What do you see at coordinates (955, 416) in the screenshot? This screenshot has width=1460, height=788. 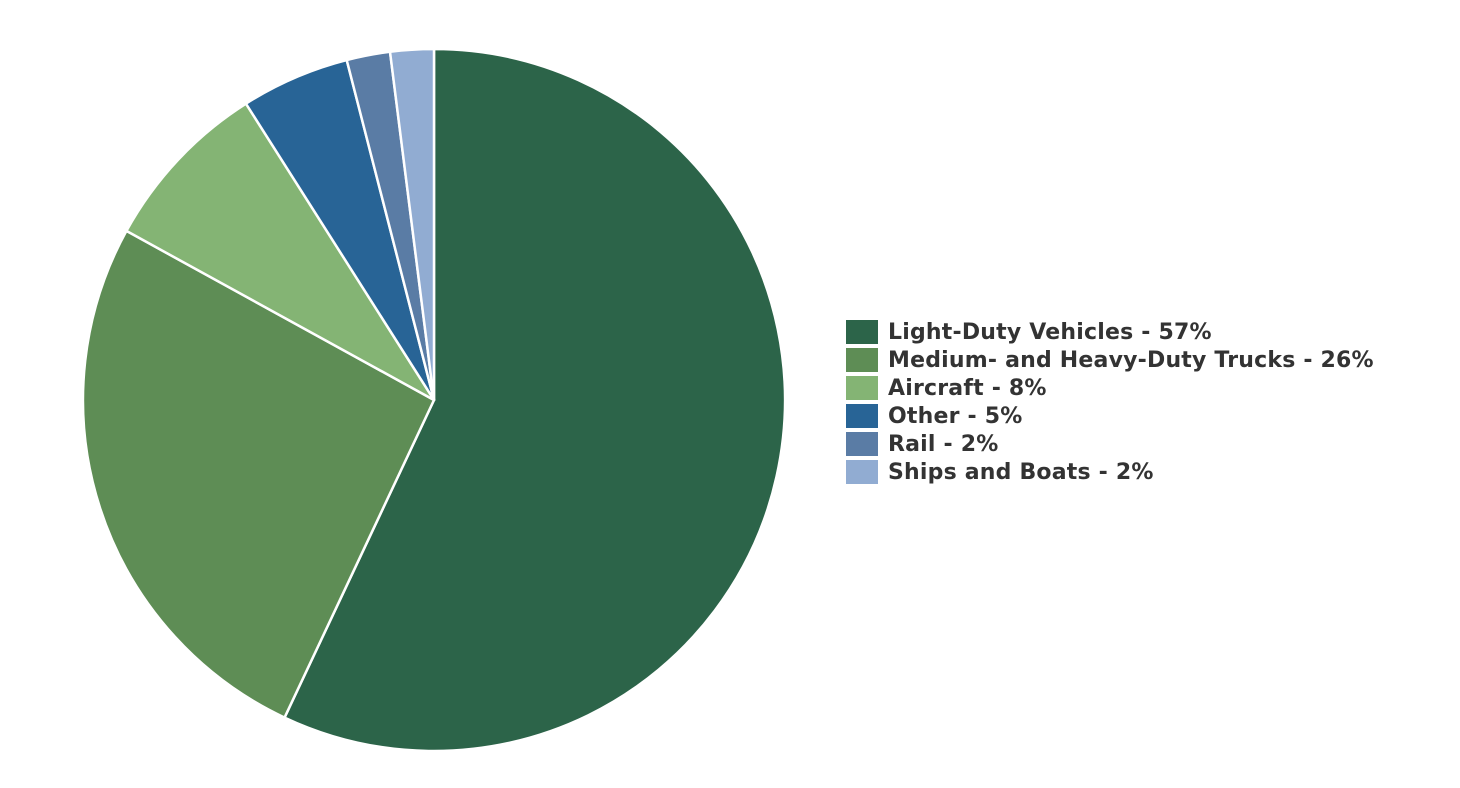 I see `legend-label: Other - 5%` at bounding box center [955, 416].